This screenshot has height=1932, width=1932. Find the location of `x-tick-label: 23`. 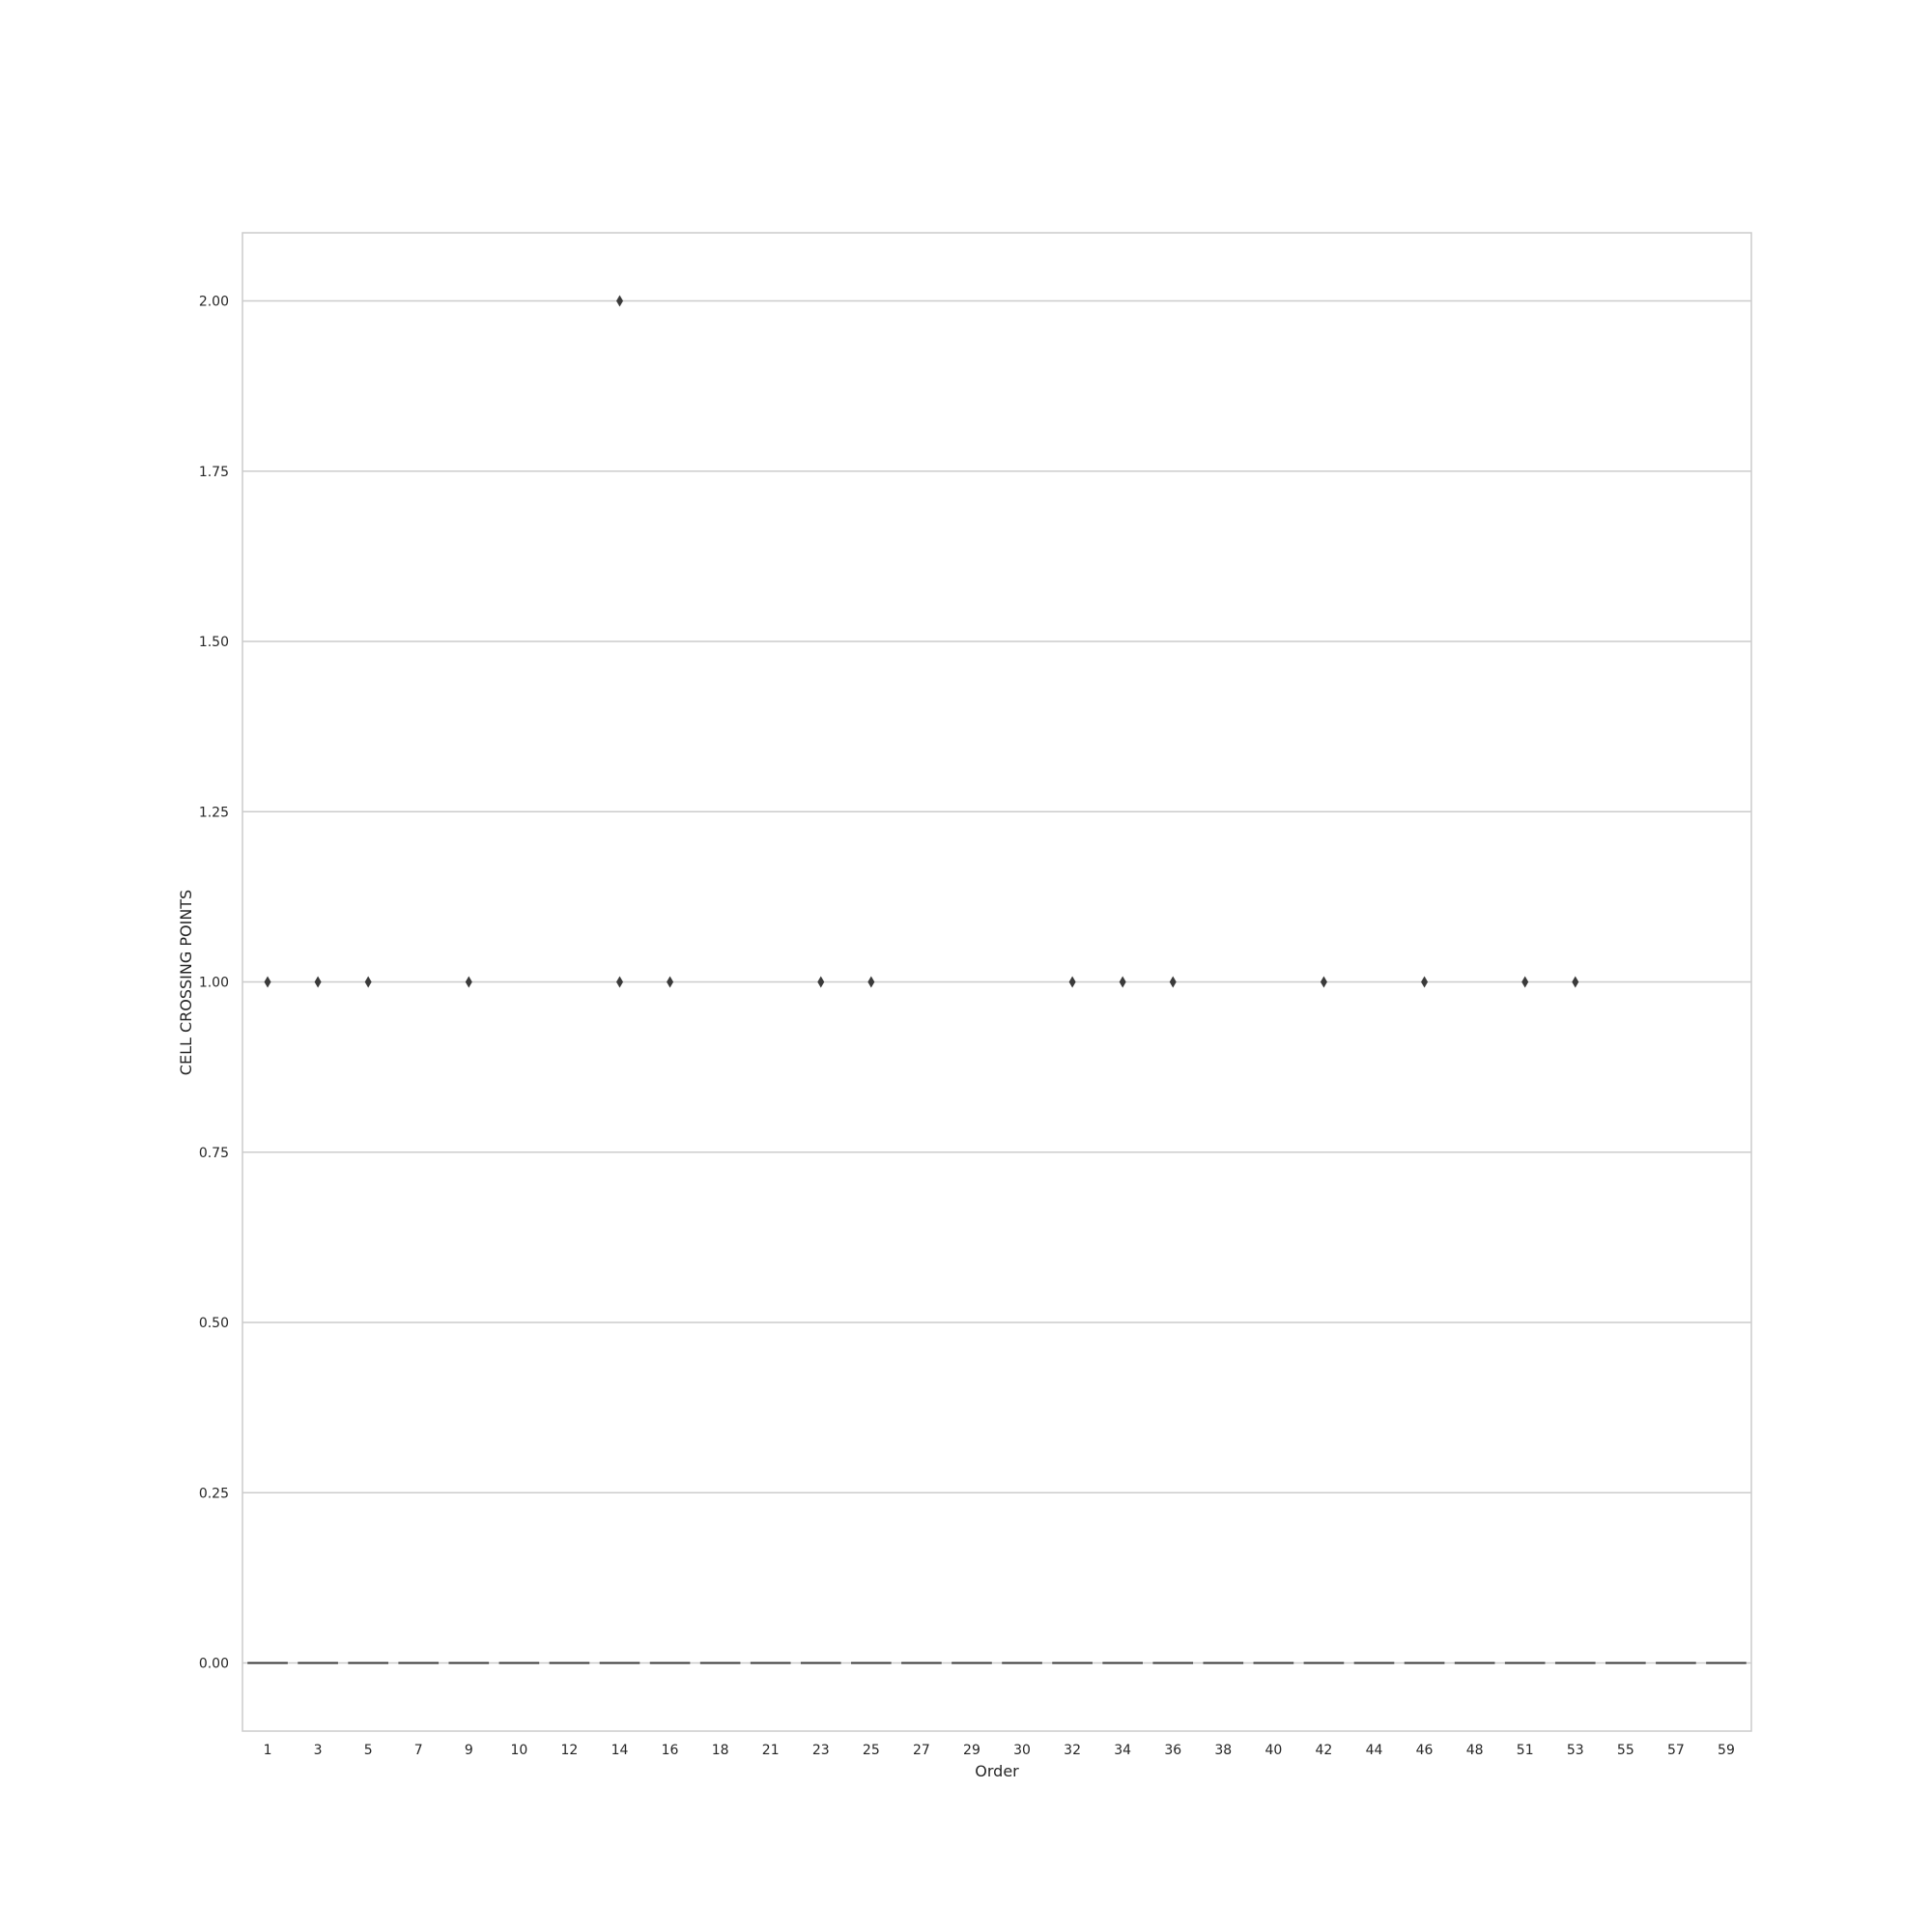

x-tick-label: 23 is located at coordinates (821, 1750).